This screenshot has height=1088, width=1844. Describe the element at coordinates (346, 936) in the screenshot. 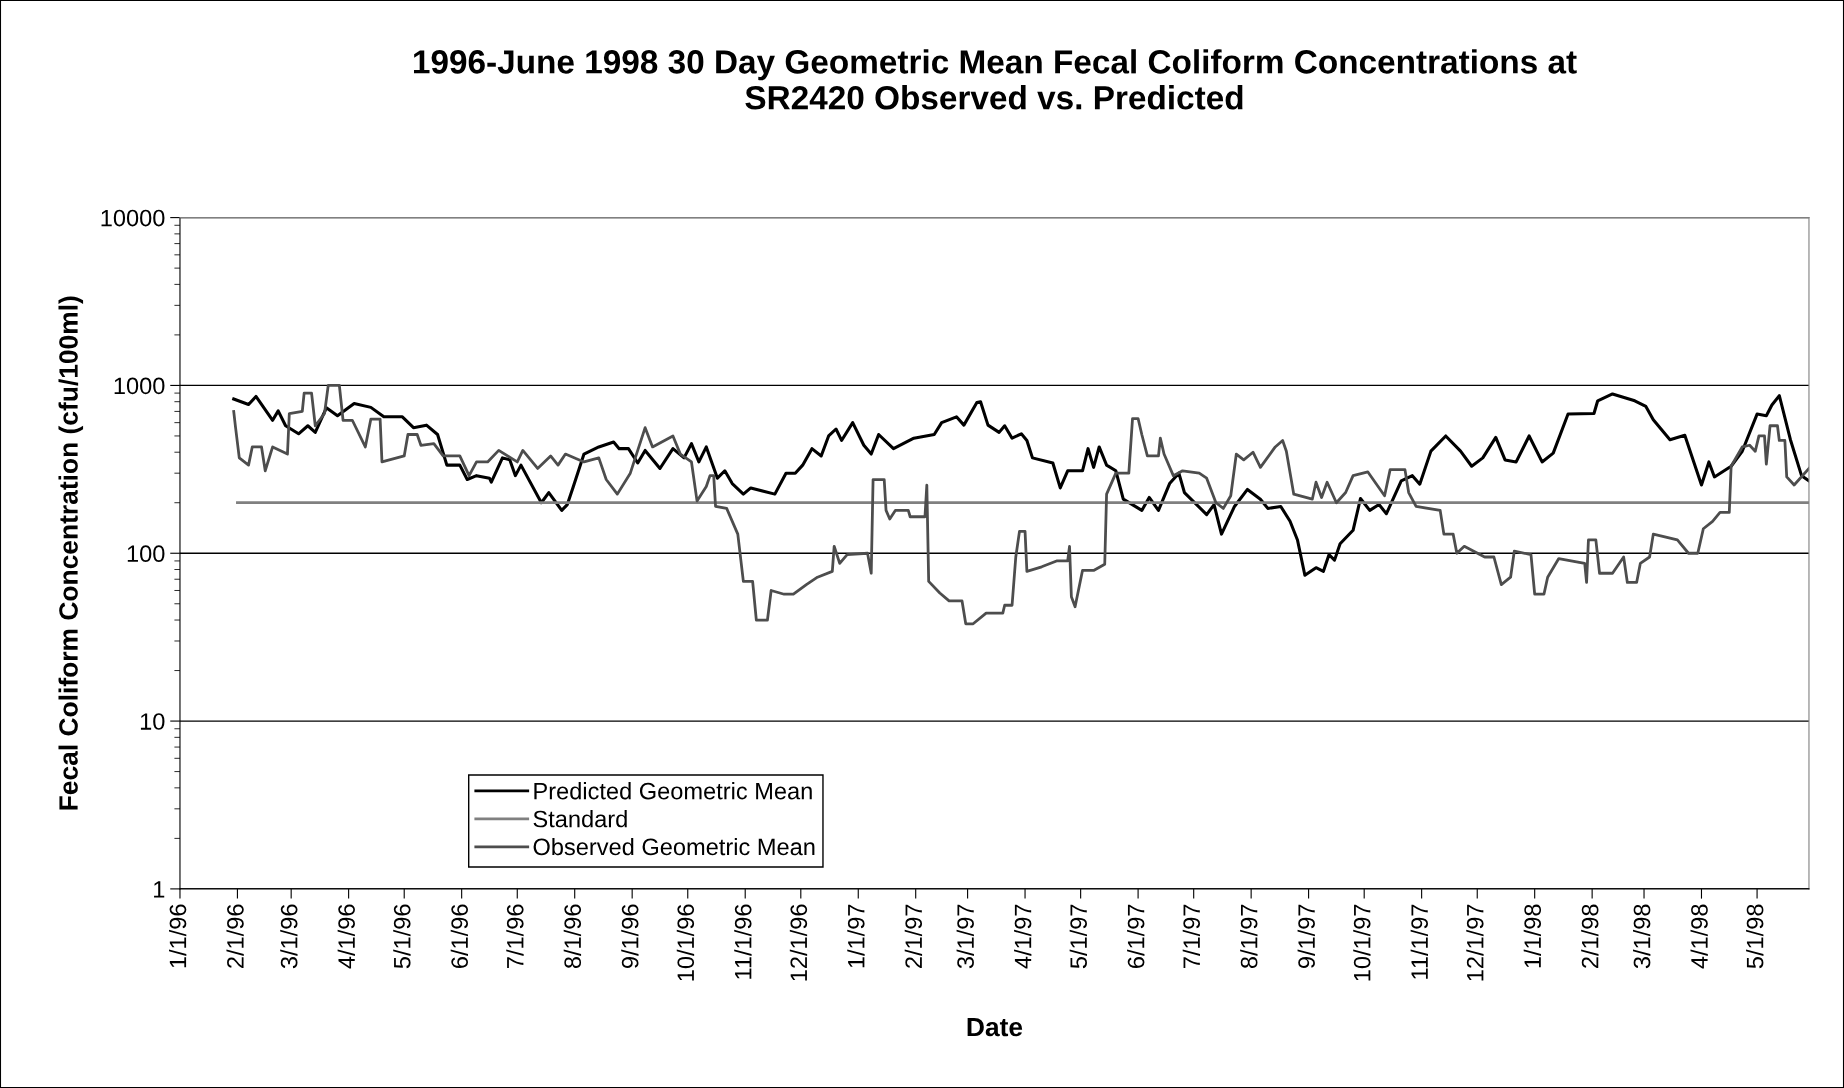

I see `x-tick-label: 4/1/96` at that location.